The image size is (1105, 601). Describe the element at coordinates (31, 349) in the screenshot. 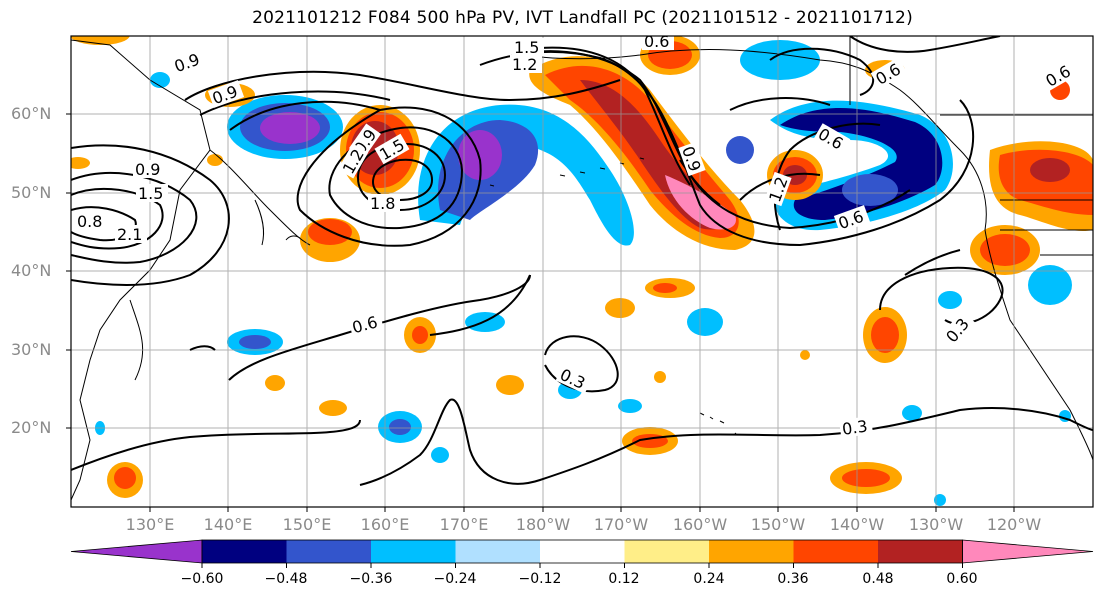

I see `lat-label: 30°N` at that location.